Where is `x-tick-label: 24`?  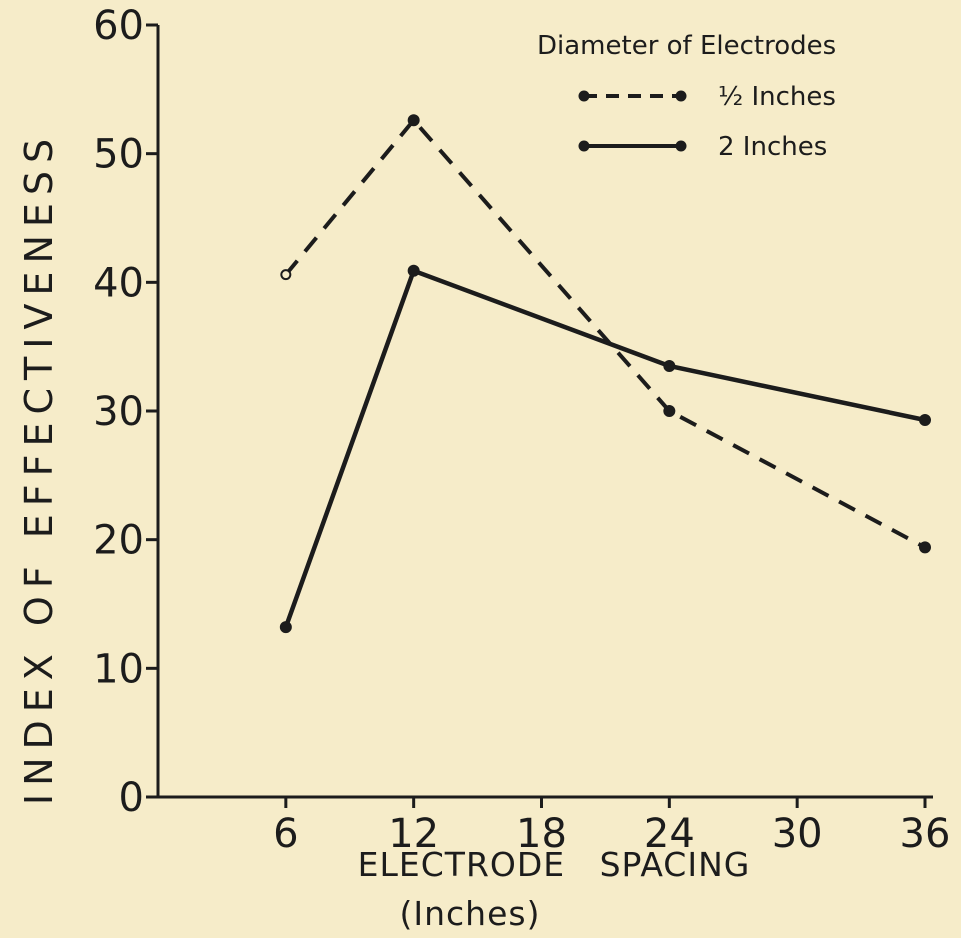 x-tick-label: 24 is located at coordinates (669, 834).